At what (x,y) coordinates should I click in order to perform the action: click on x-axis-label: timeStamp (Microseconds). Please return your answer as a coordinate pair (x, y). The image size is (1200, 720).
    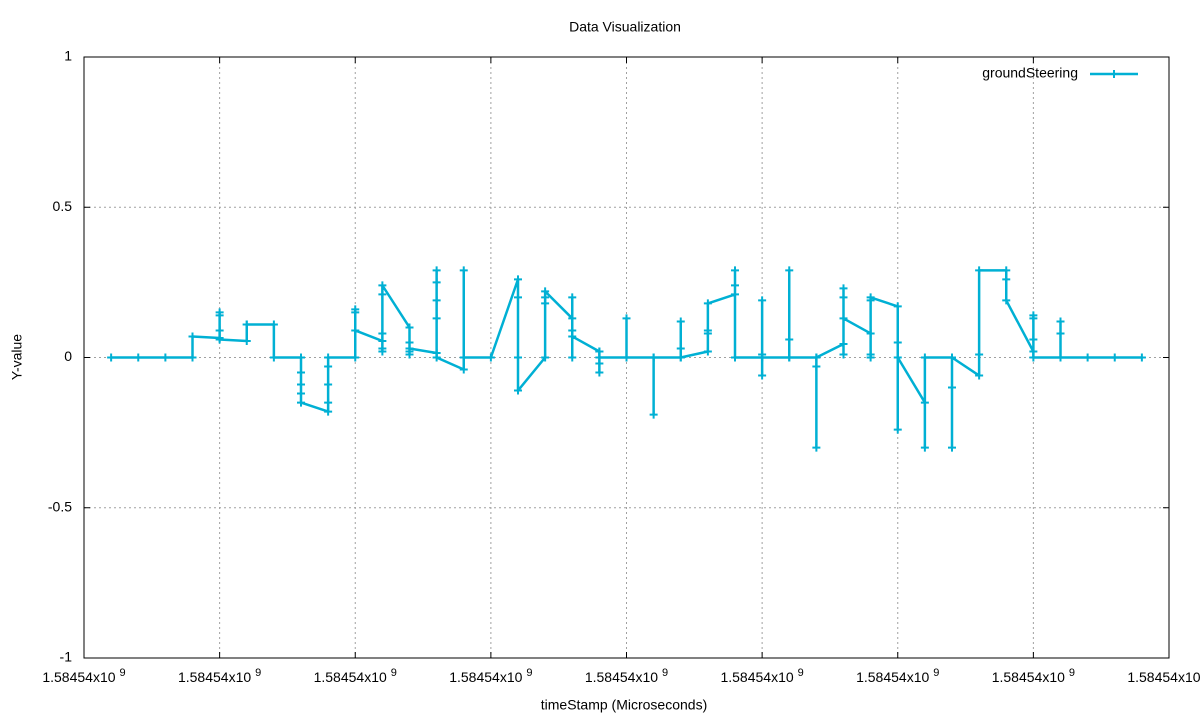
    Looking at the image, I should click on (624, 705).